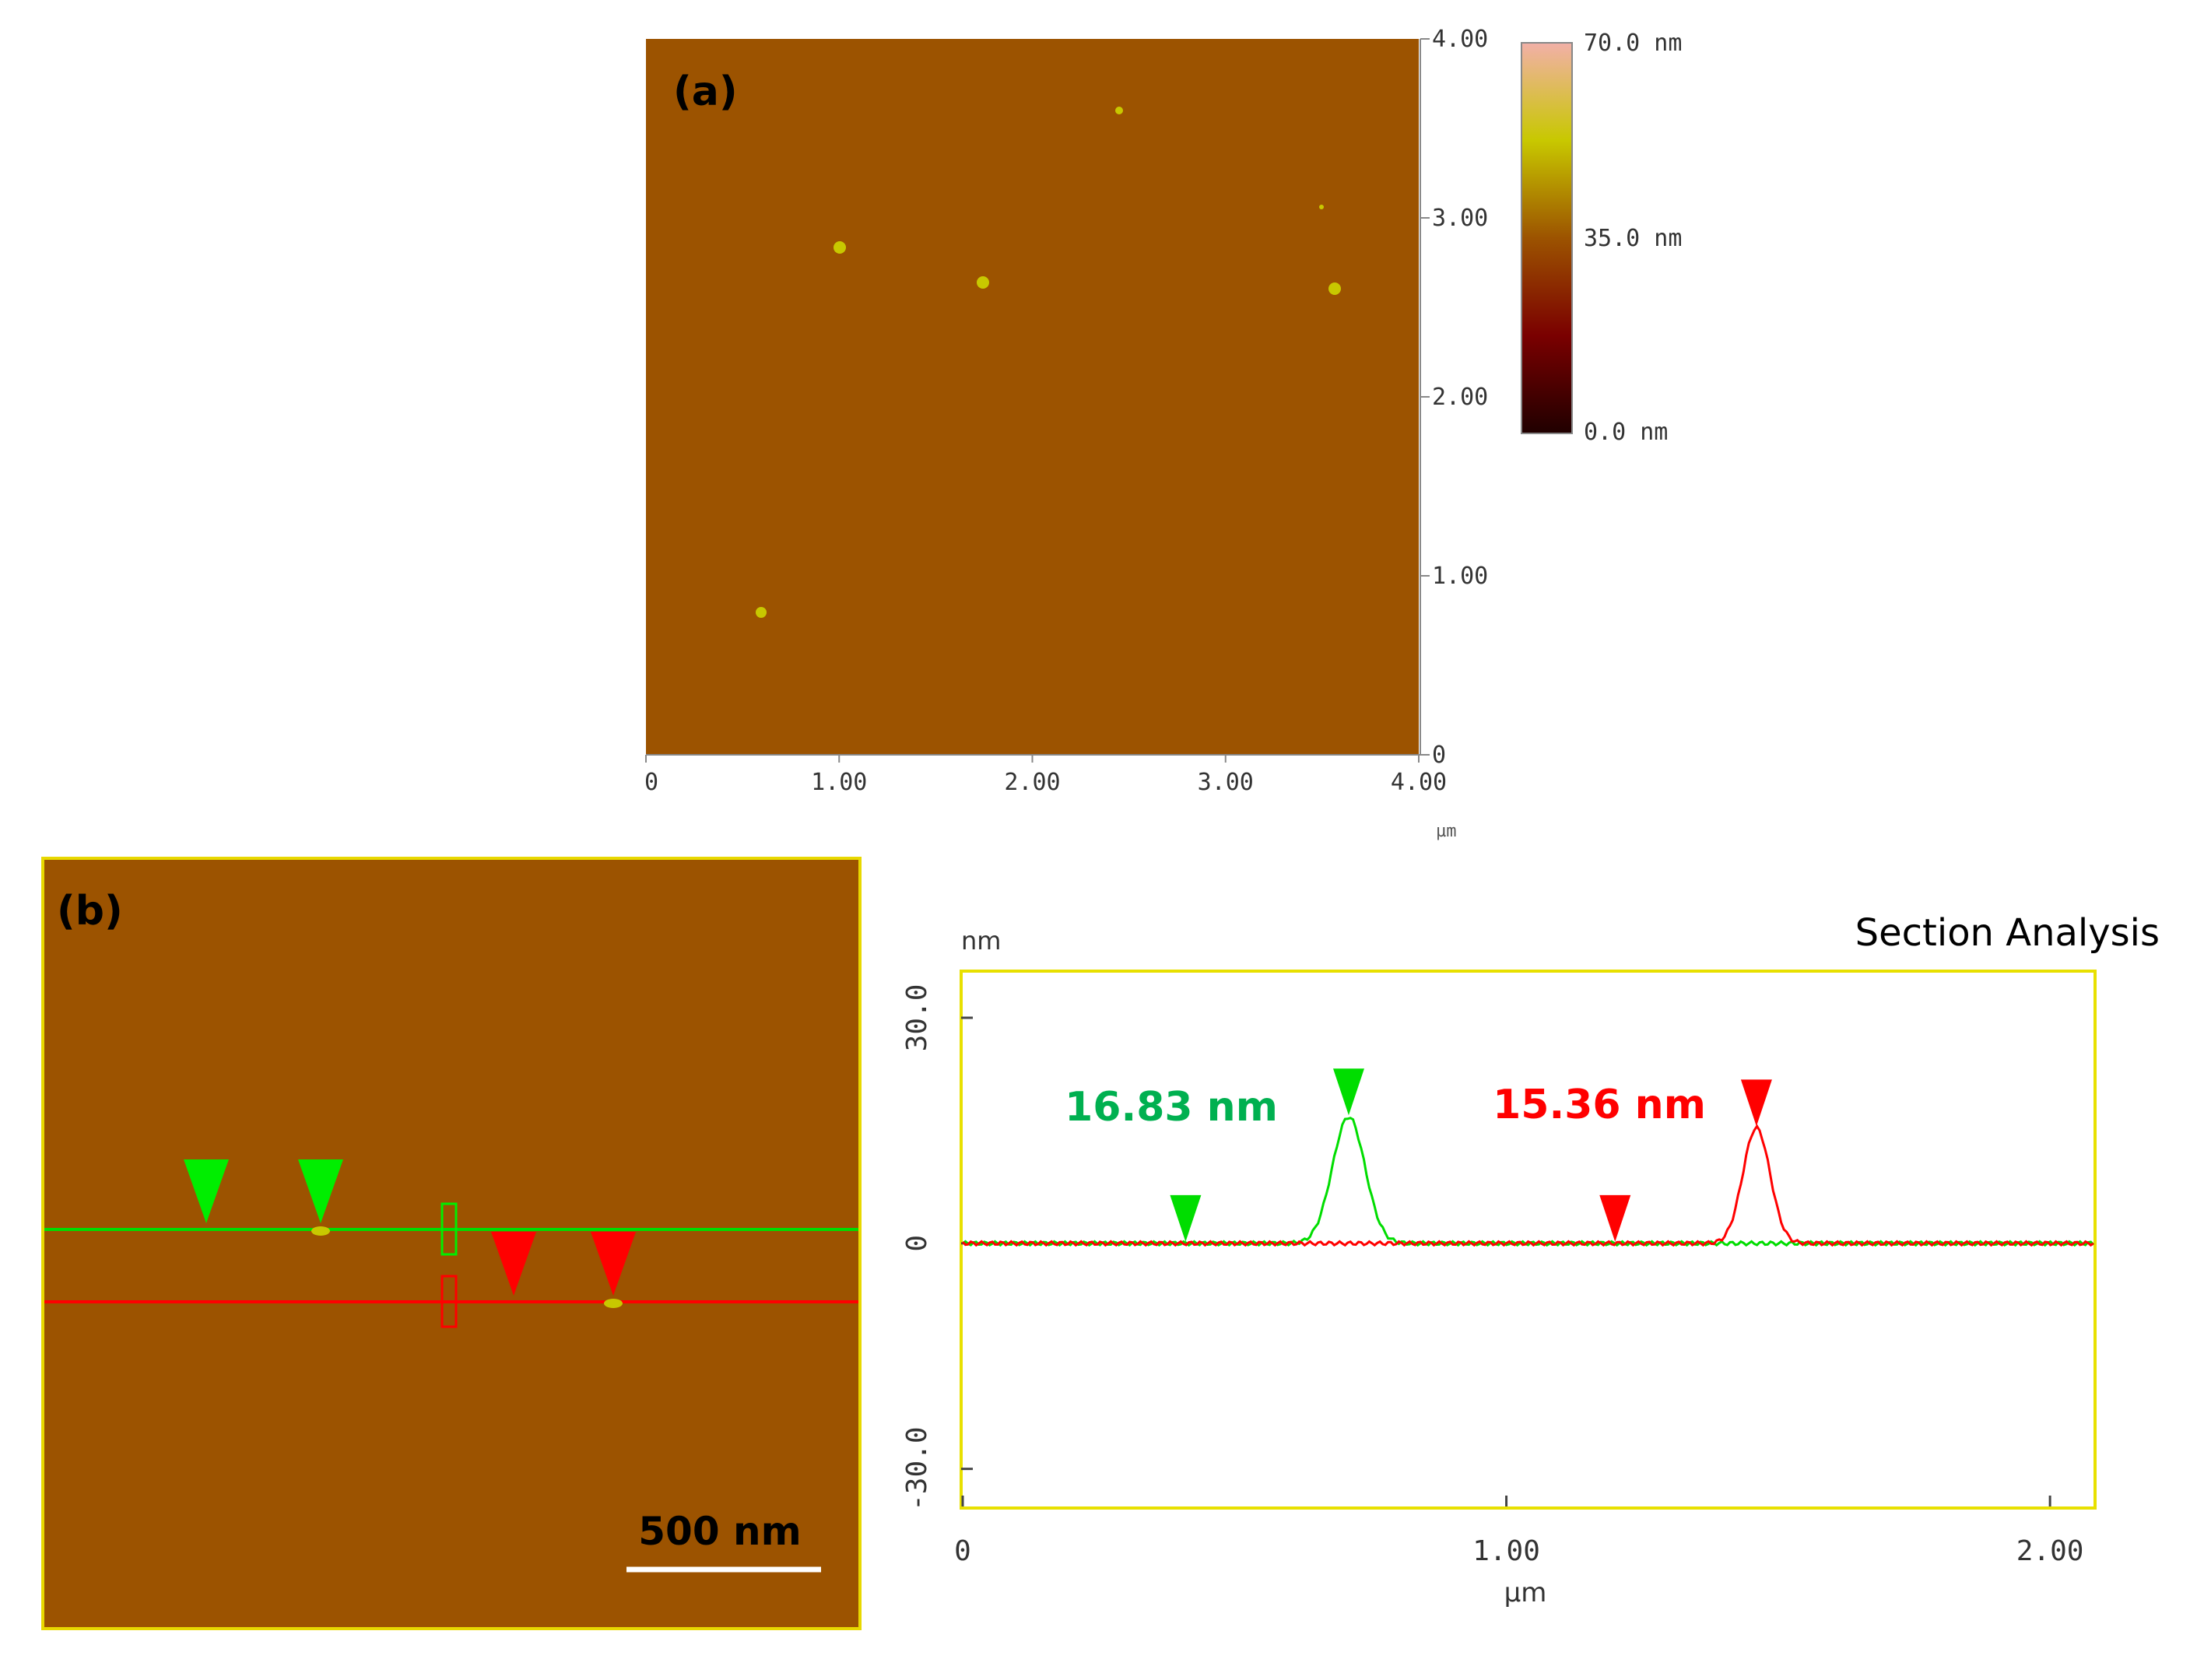  Describe the element at coordinates (705, 91) in the screenshot. I see `panel-a-label: (a)` at that location.